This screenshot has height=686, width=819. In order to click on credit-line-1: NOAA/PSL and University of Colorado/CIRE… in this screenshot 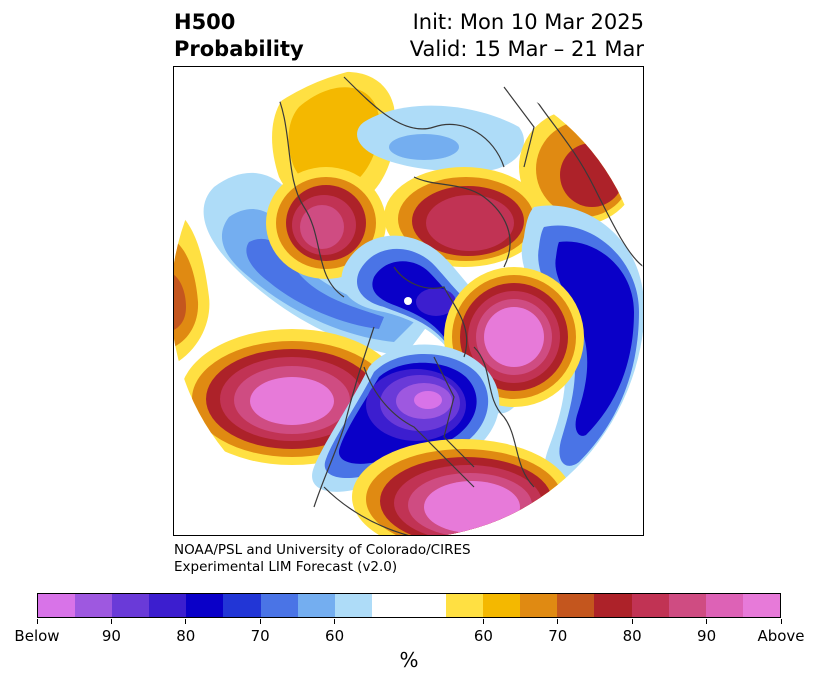, I will do `click(322, 550)`.